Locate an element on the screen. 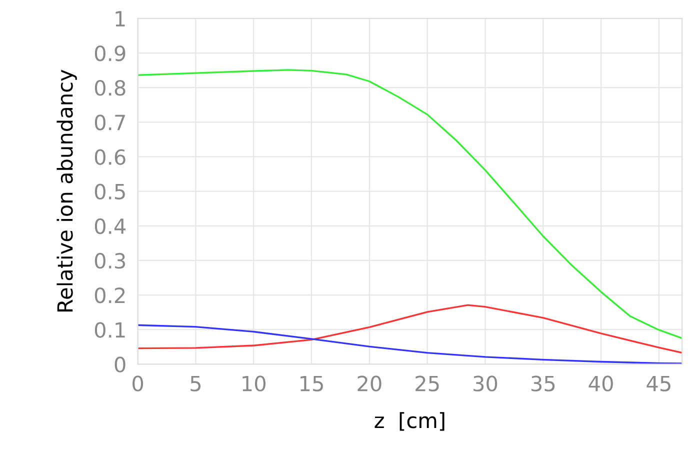  x-tick-label: 40 is located at coordinates (600, 384).